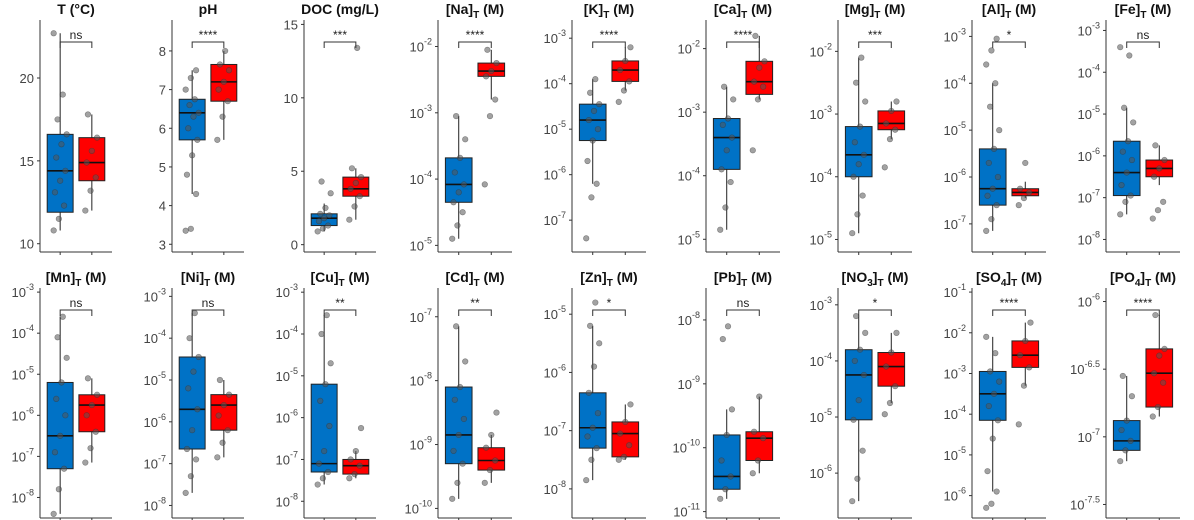 The width and height of the screenshot is (1194, 520). What do you see at coordinates (694, 507) in the screenshot?
I see `tick-exponent: -11` at bounding box center [694, 507].